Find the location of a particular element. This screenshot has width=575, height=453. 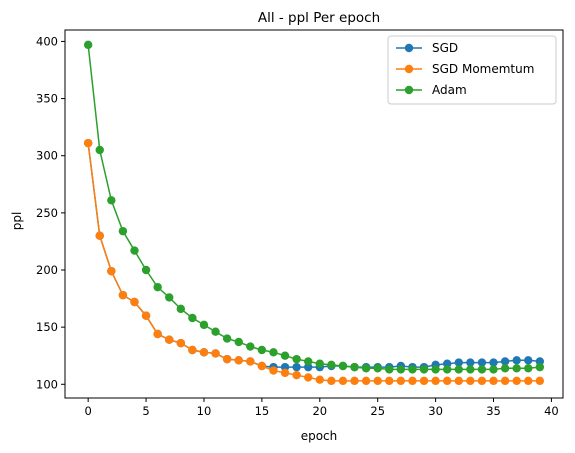

y-tick-label: 400 is located at coordinates (47, 41).